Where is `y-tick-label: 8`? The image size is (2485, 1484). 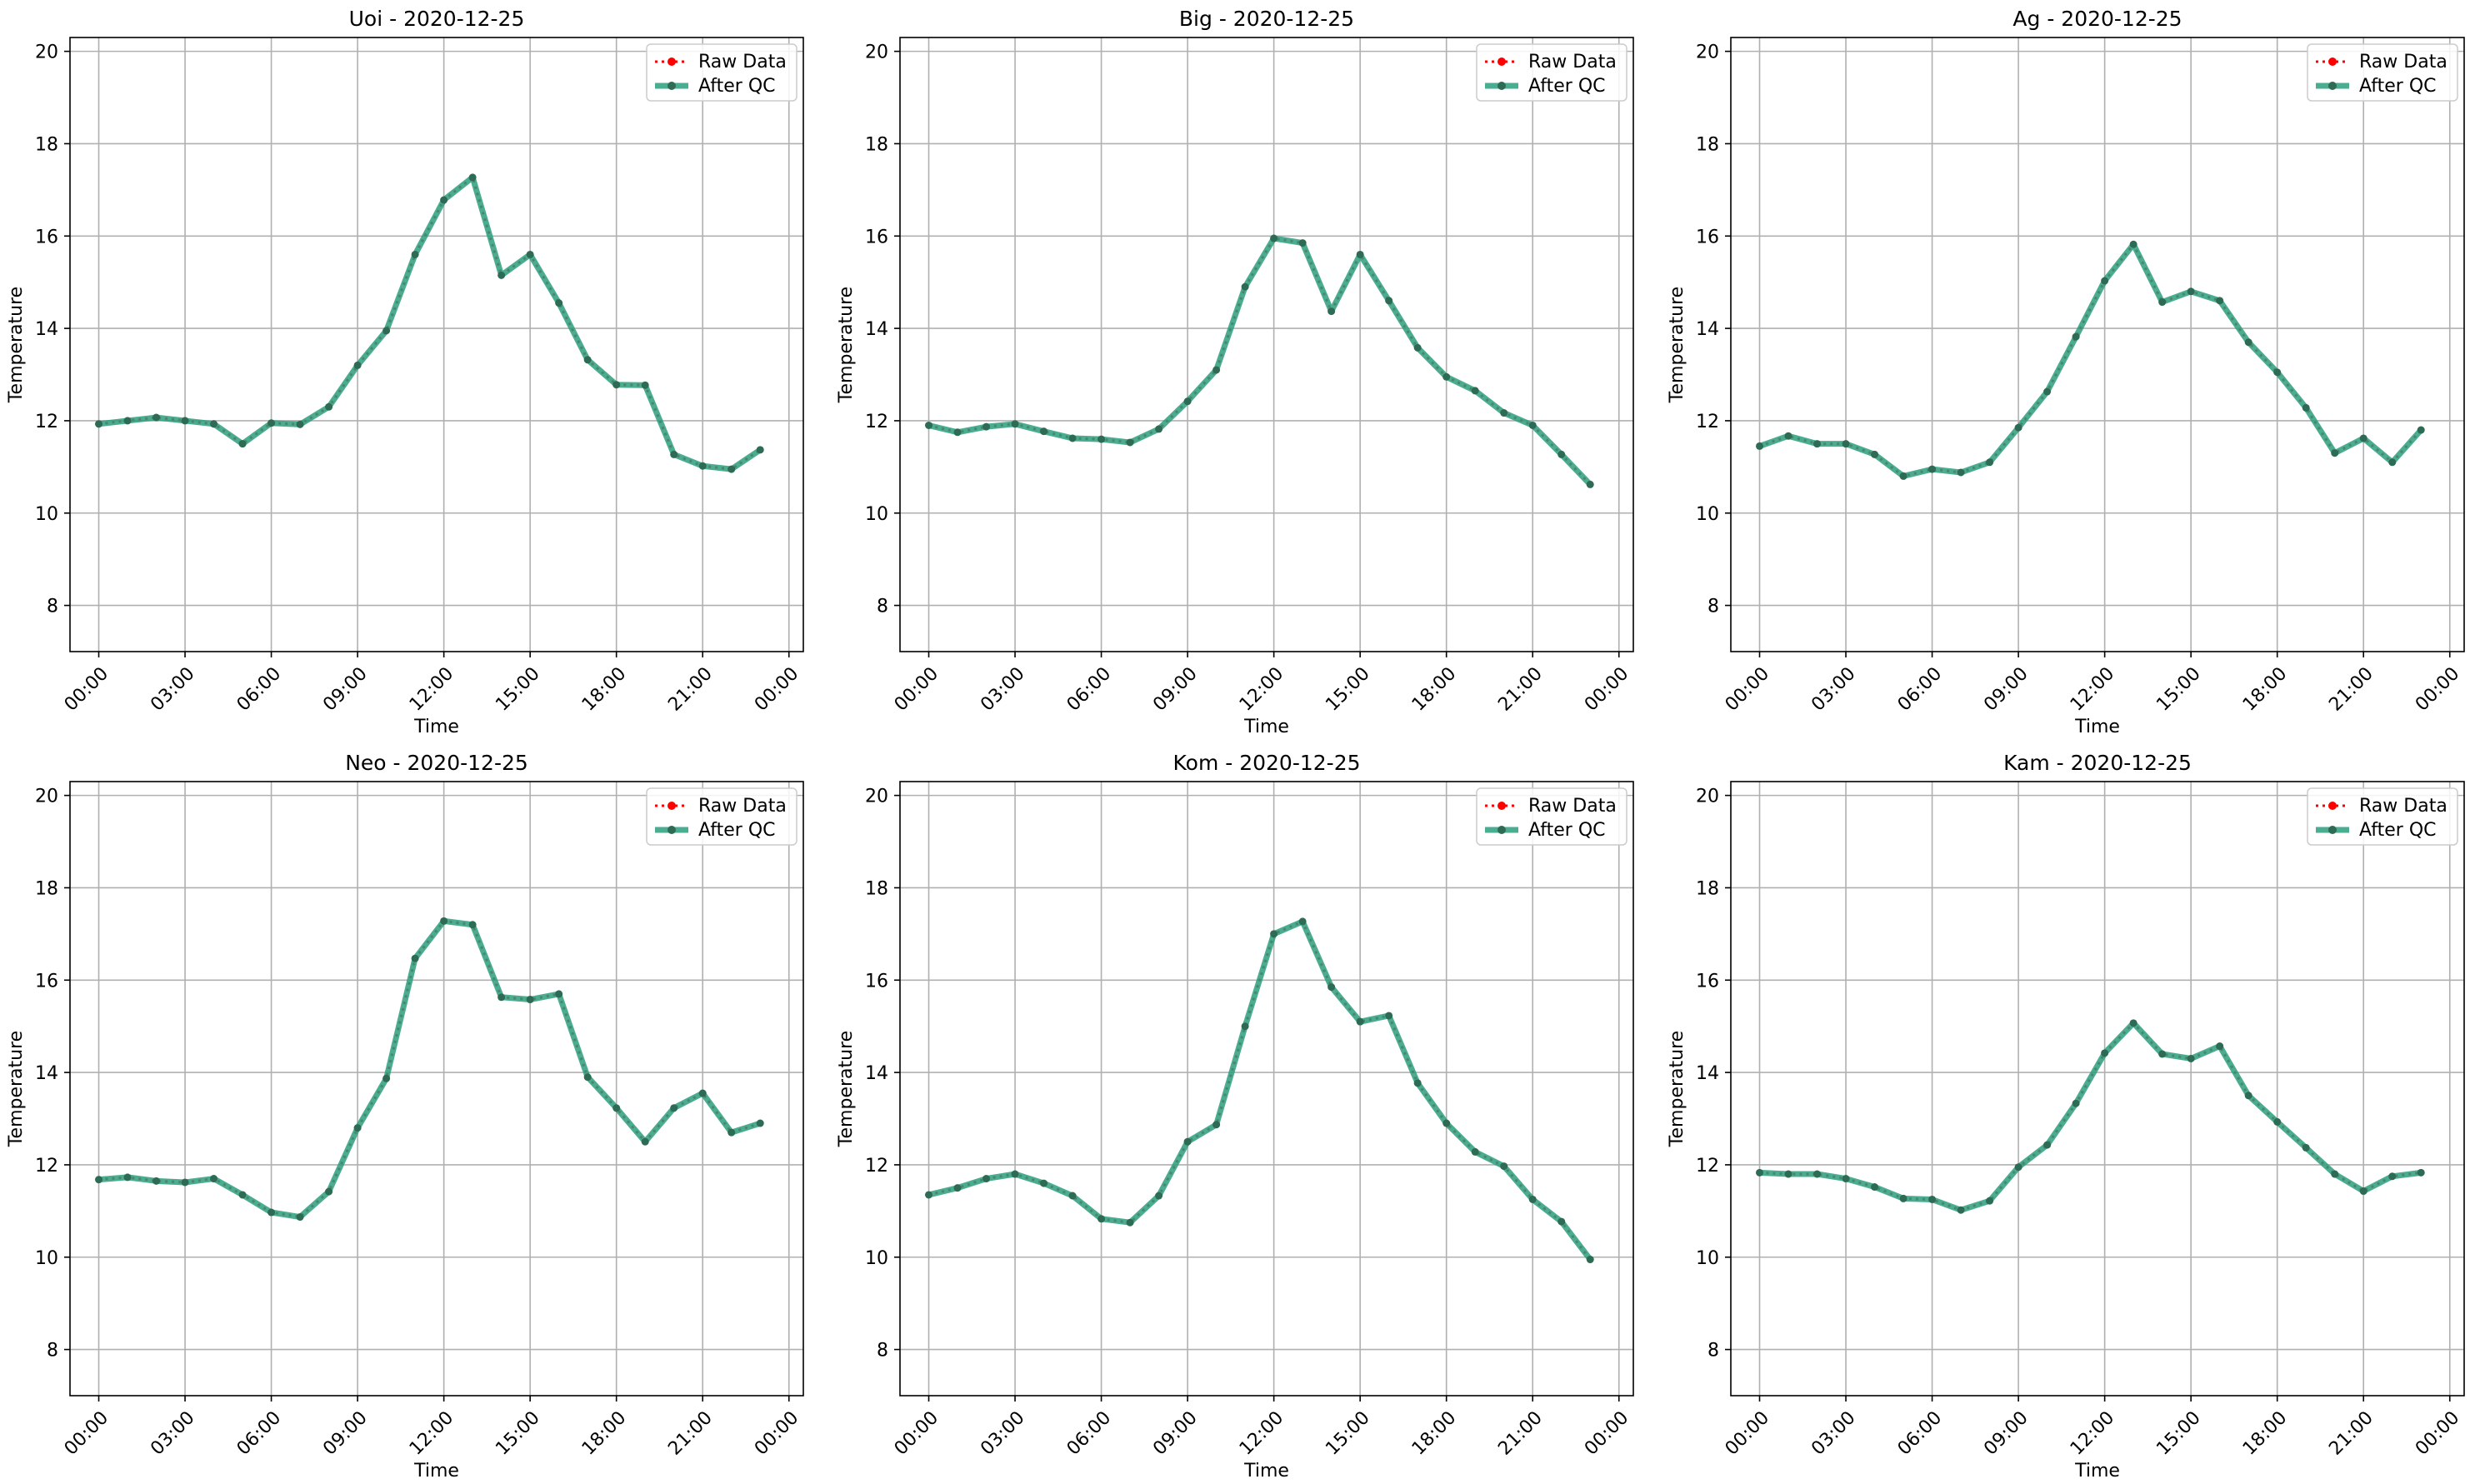 y-tick-label: 8 is located at coordinates (1713, 1351).